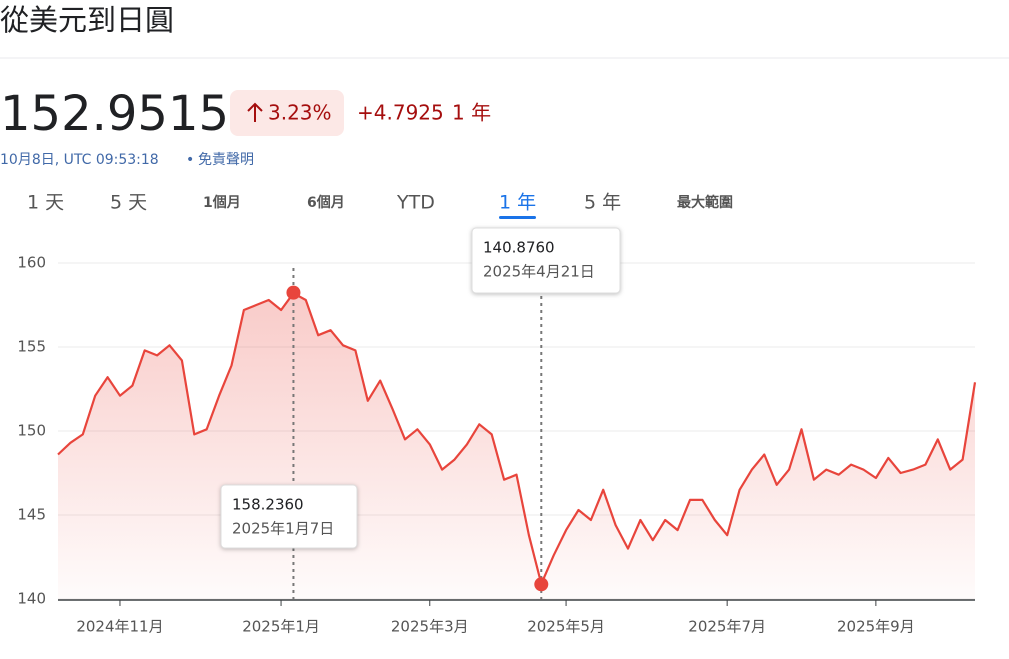  I want to click on x-tick-label: 2025年5月, so click(566, 627).